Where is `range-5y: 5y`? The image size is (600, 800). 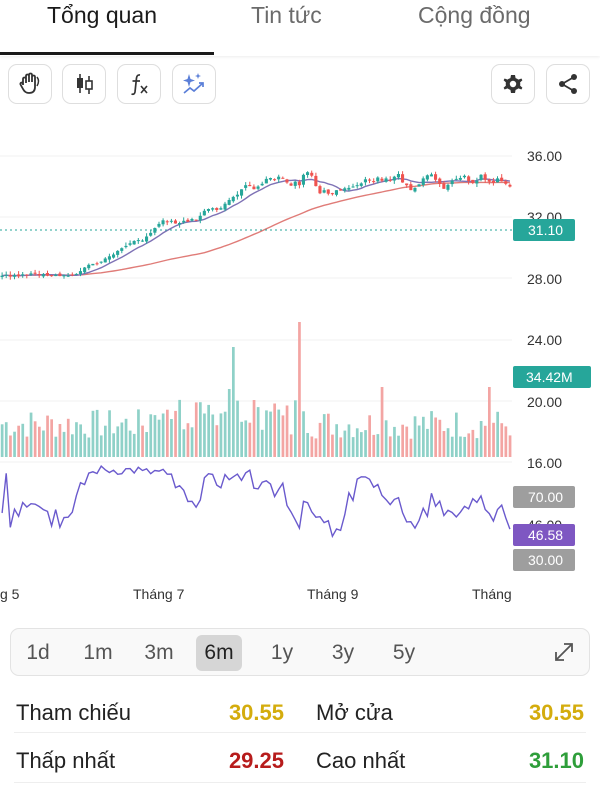
range-5y: 5y is located at coordinates (404, 652).